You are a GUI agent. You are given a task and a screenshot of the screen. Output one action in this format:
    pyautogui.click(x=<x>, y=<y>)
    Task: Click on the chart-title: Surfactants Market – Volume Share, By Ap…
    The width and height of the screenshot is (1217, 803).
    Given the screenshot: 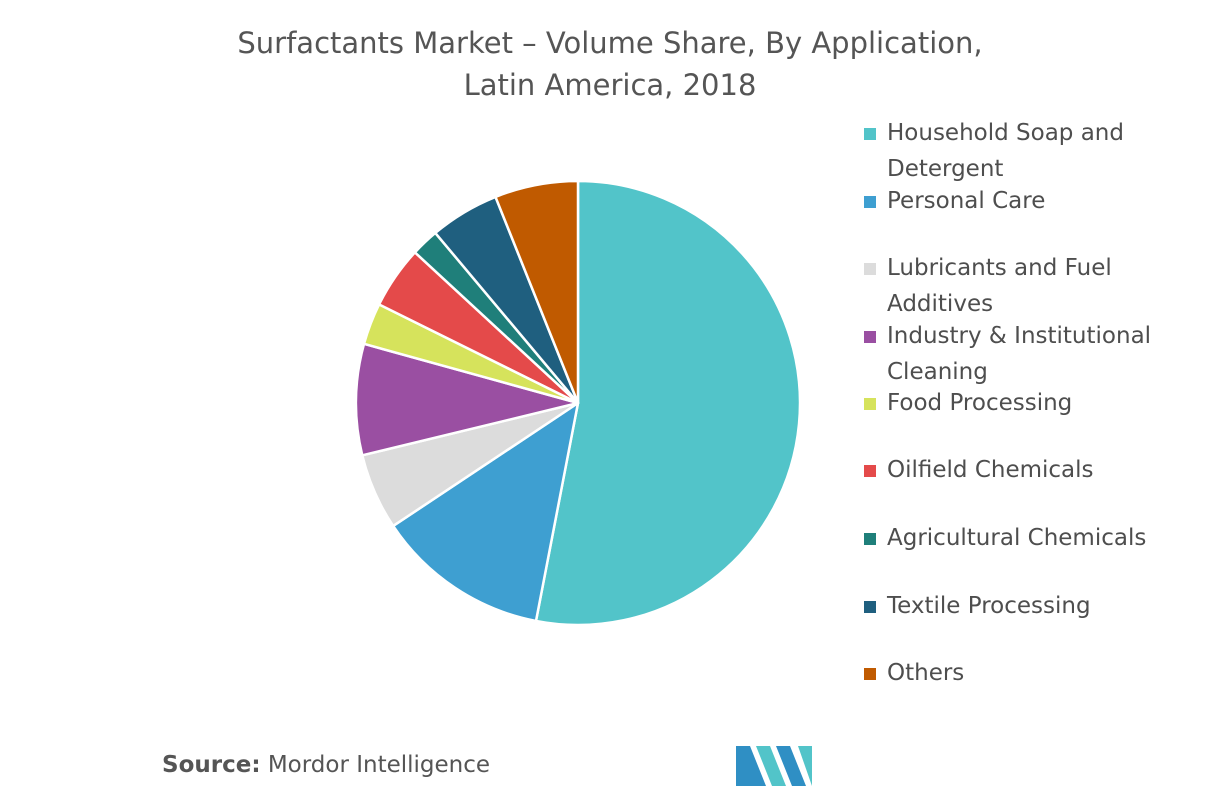 What is the action you would take?
    pyautogui.click(x=610, y=64)
    